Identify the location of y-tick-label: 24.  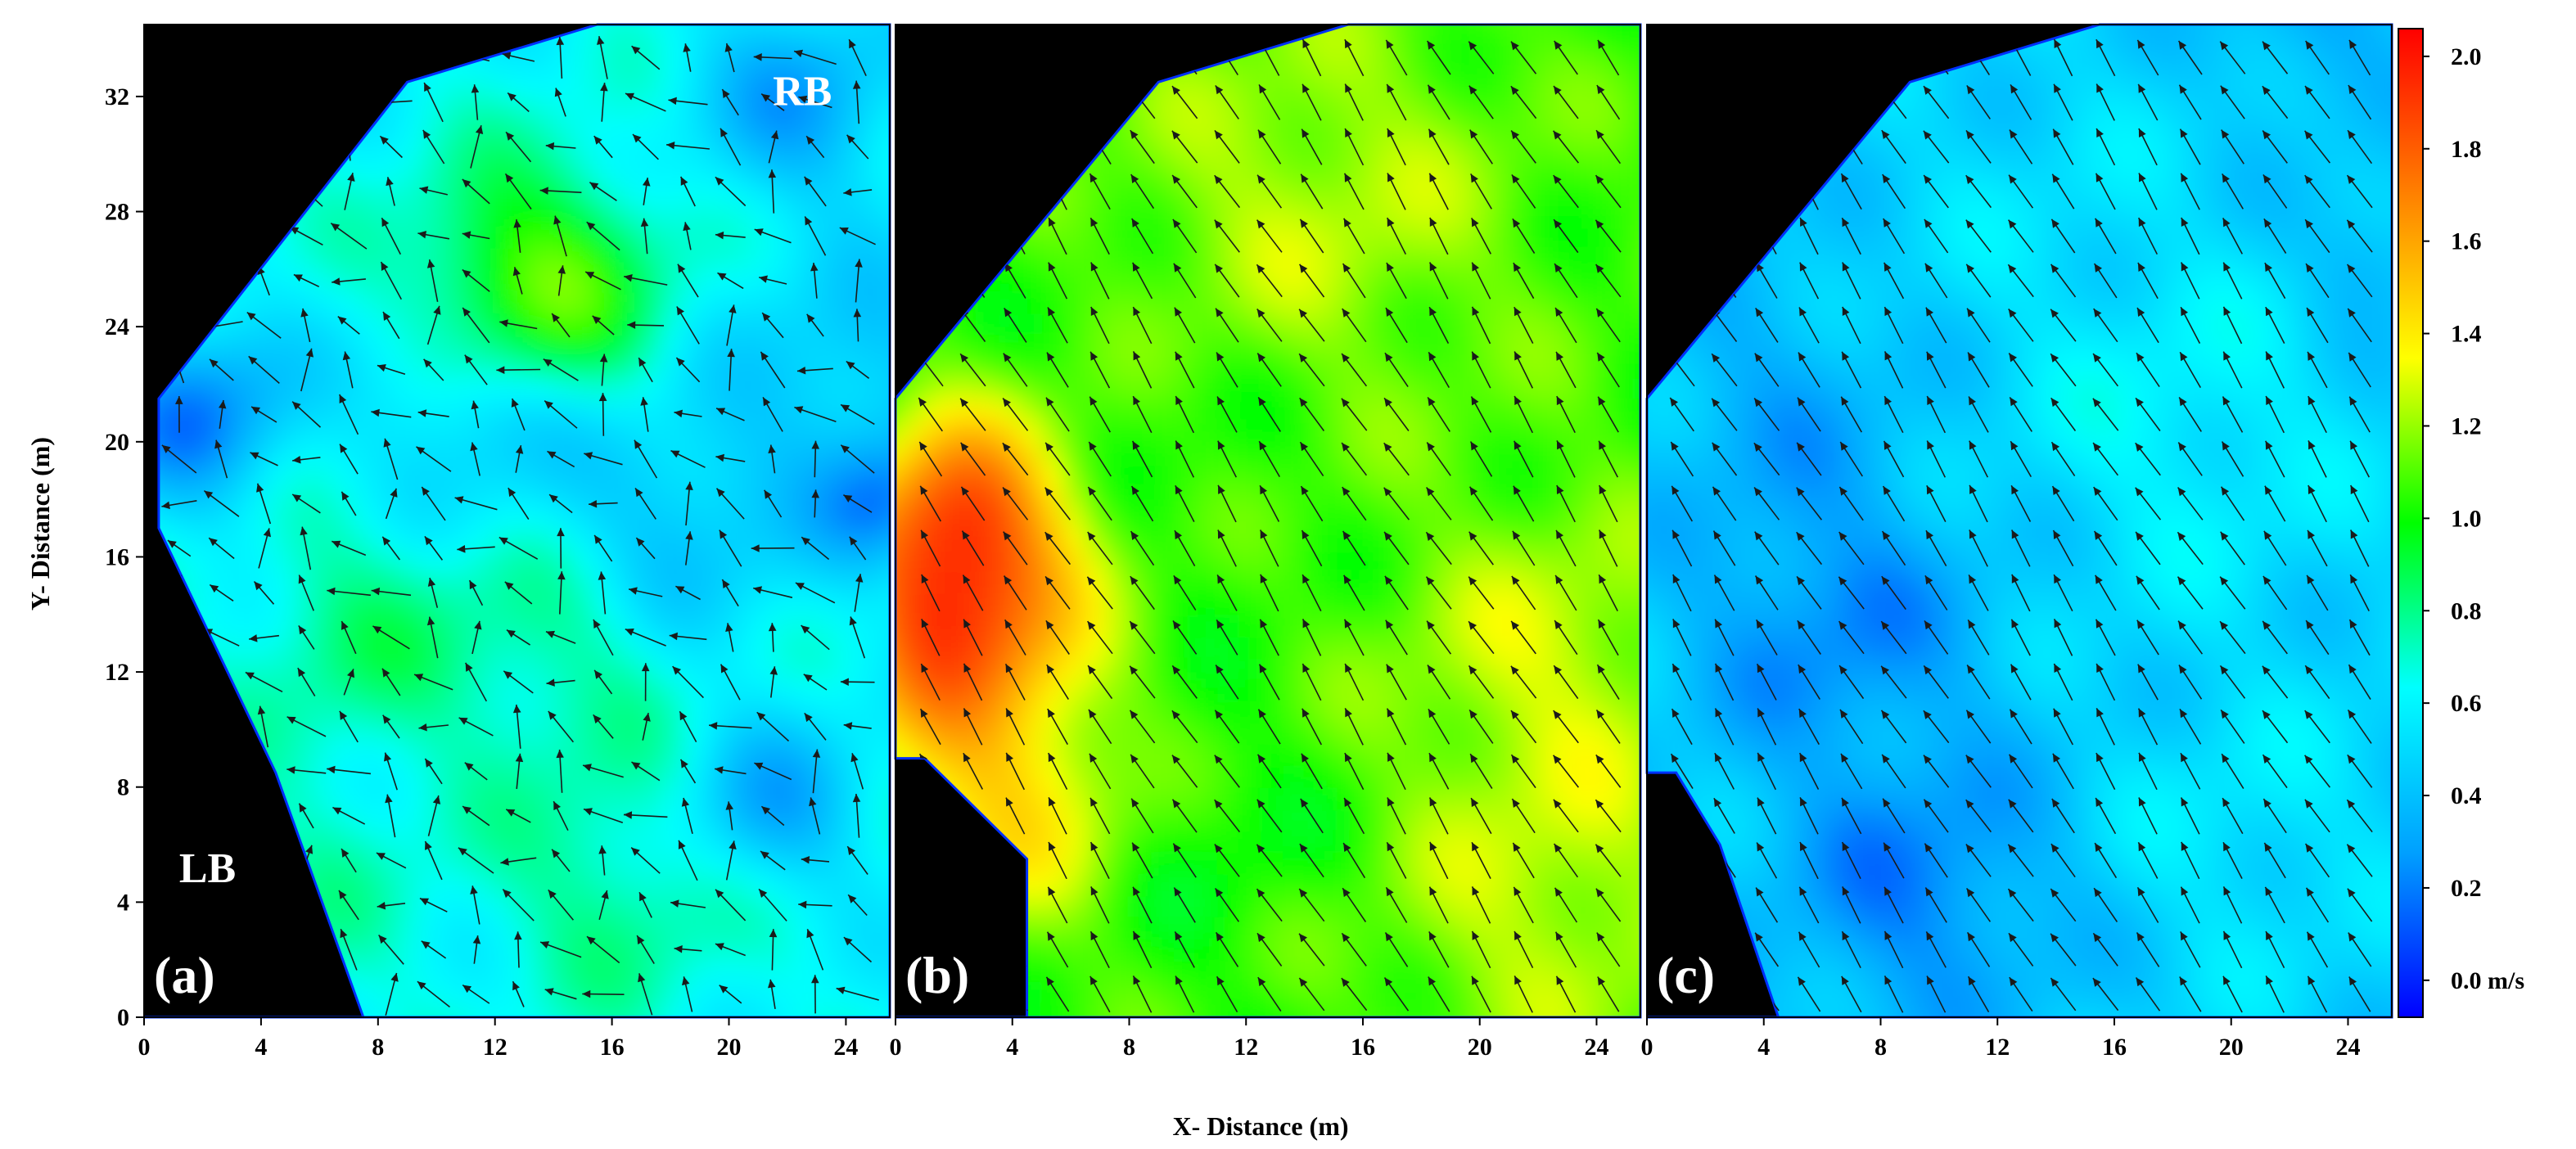
(117, 326).